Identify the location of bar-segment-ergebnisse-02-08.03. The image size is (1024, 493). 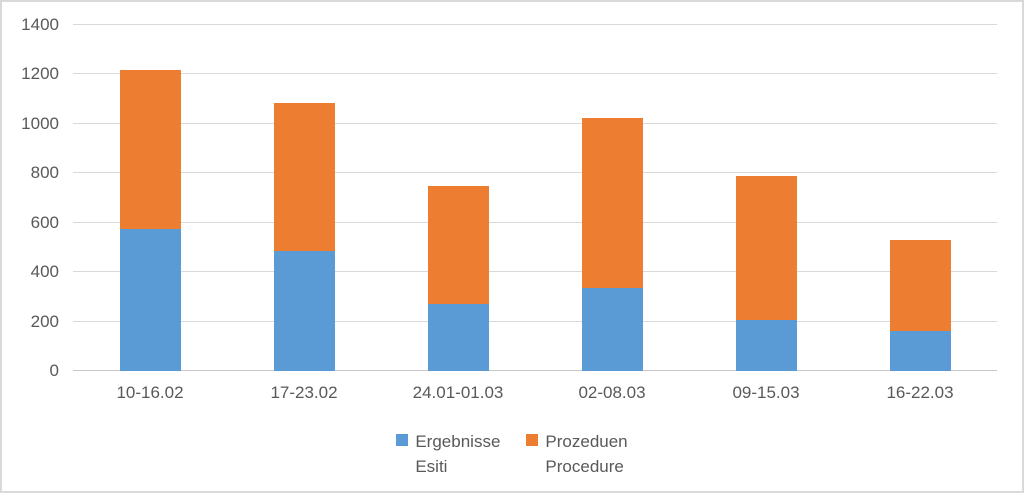
(612, 329).